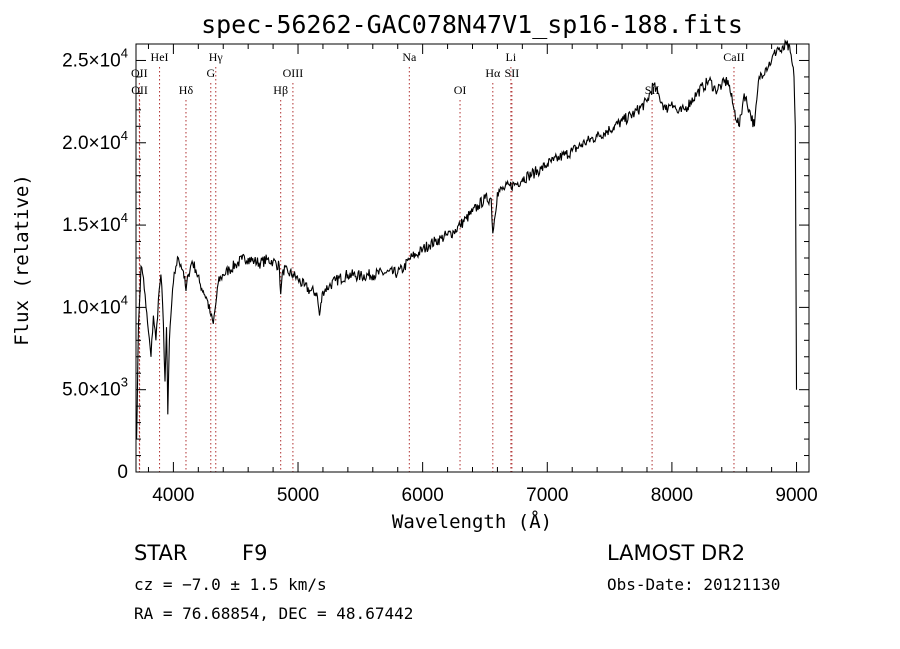  Describe the element at coordinates (254, 553) in the screenshot. I see `object-subclass: F9` at that location.